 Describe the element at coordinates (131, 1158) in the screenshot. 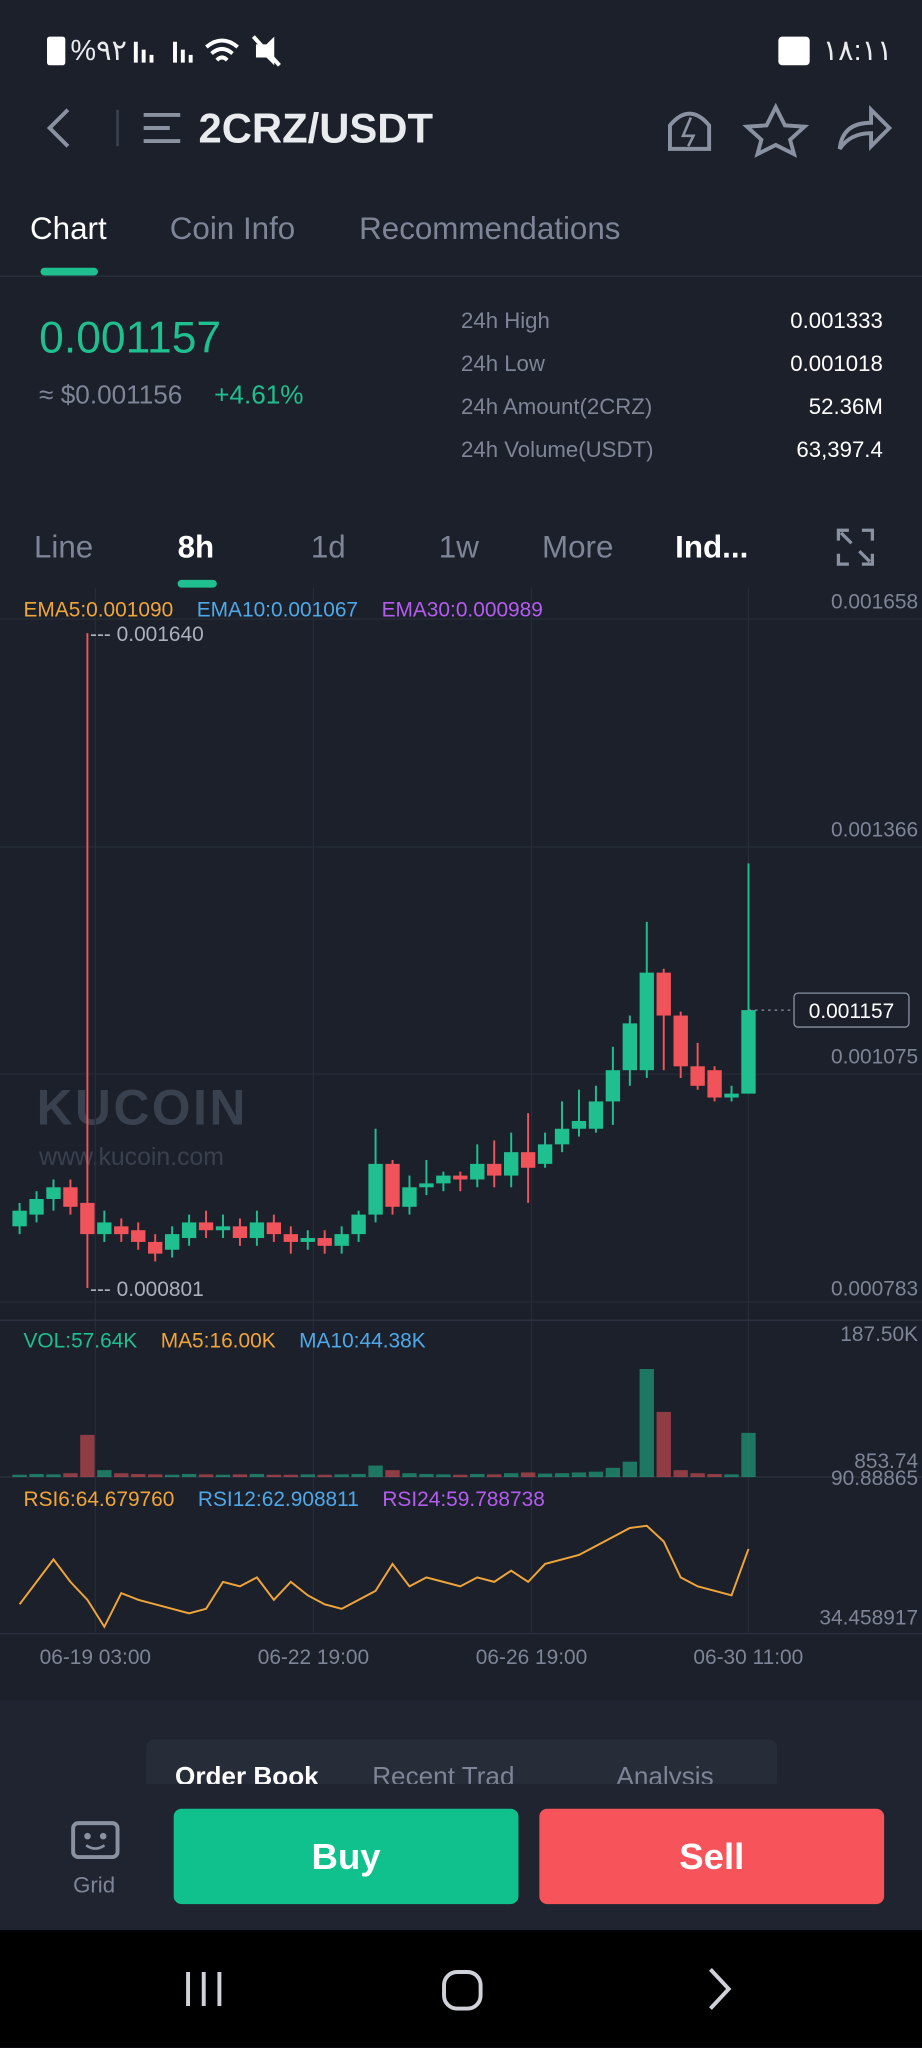

I see `watermark-url: www.kucoin.com` at that location.